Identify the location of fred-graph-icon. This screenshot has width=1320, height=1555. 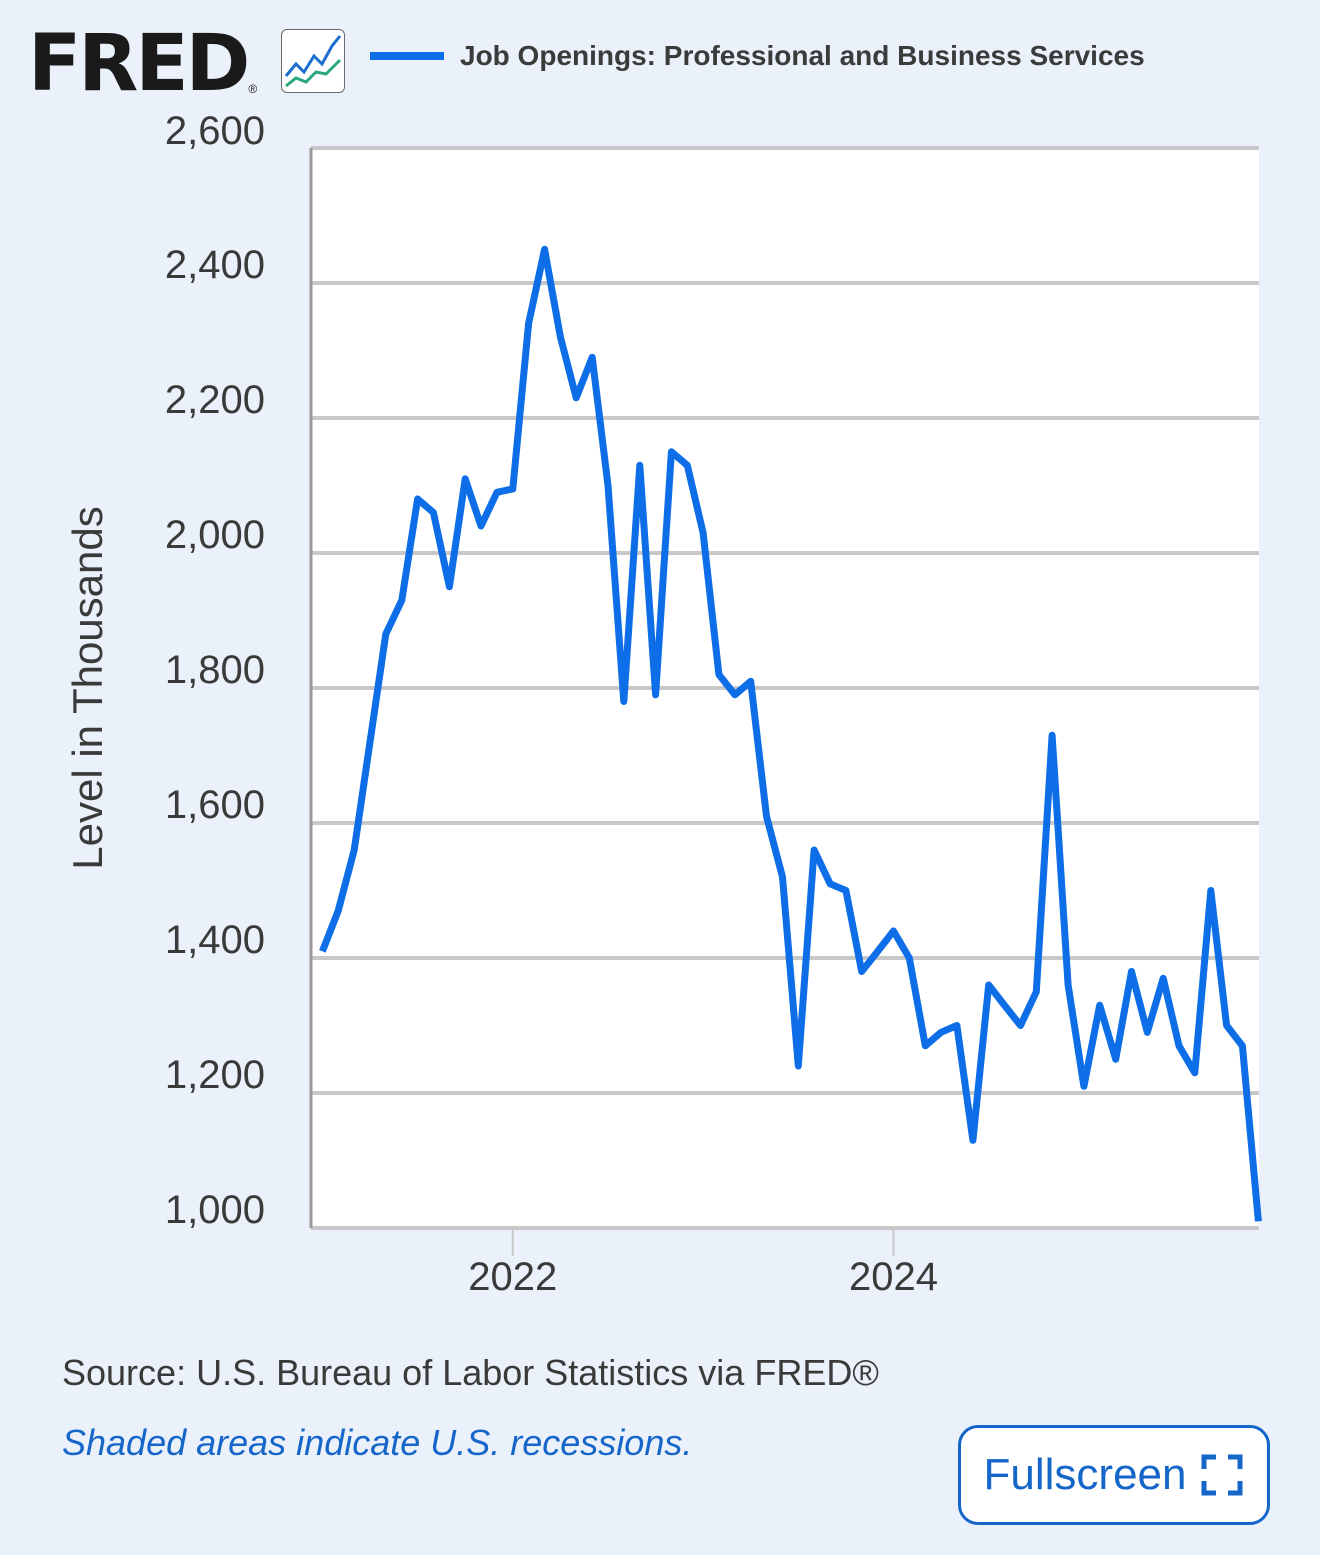
(313, 61).